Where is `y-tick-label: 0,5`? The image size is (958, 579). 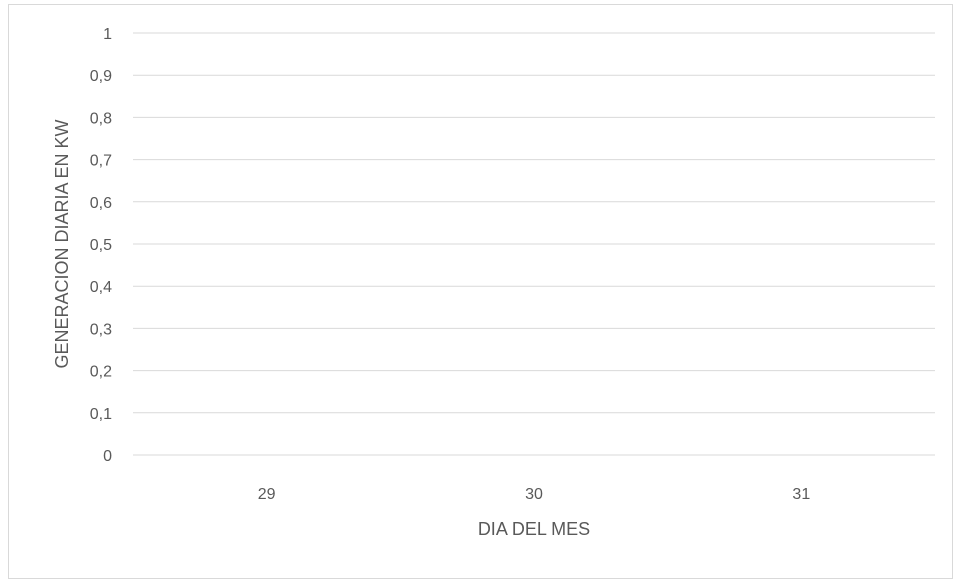
y-tick-label: 0,5 is located at coordinates (101, 245).